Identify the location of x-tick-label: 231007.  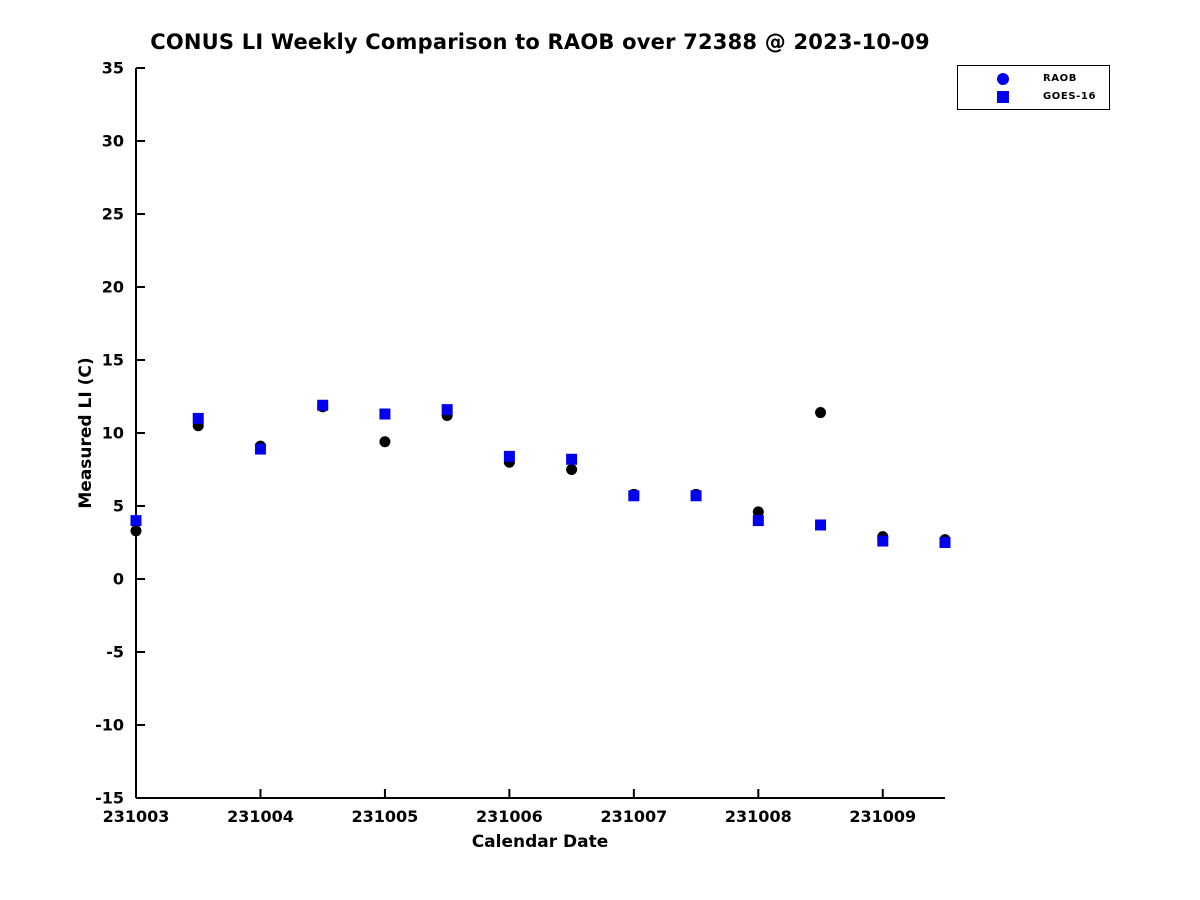
(633, 816).